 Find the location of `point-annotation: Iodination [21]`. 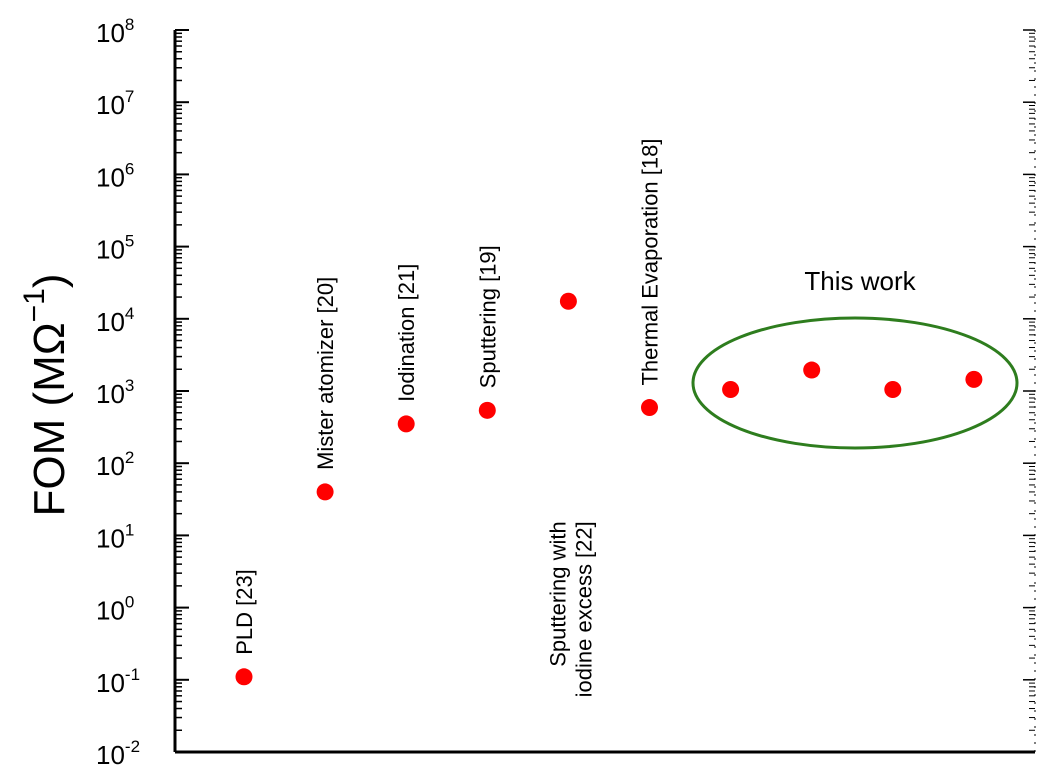

point-annotation: Iodination [21] is located at coordinates (406, 333).